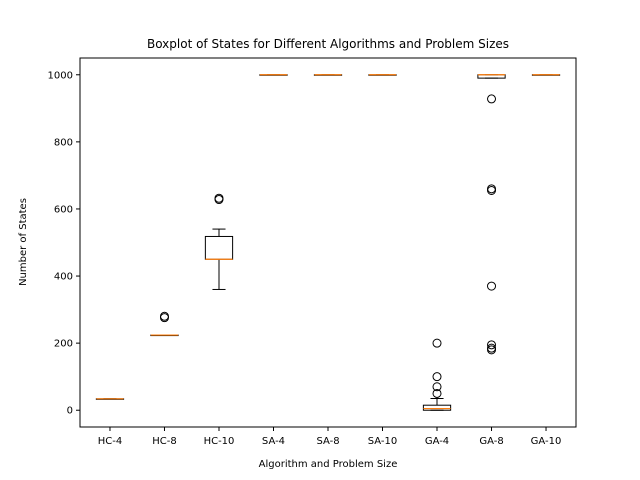 Image resolution: width=640 pixels, height=480 pixels. What do you see at coordinates (164, 441) in the screenshot?
I see `x-tick-label: HC-8` at bounding box center [164, 441].